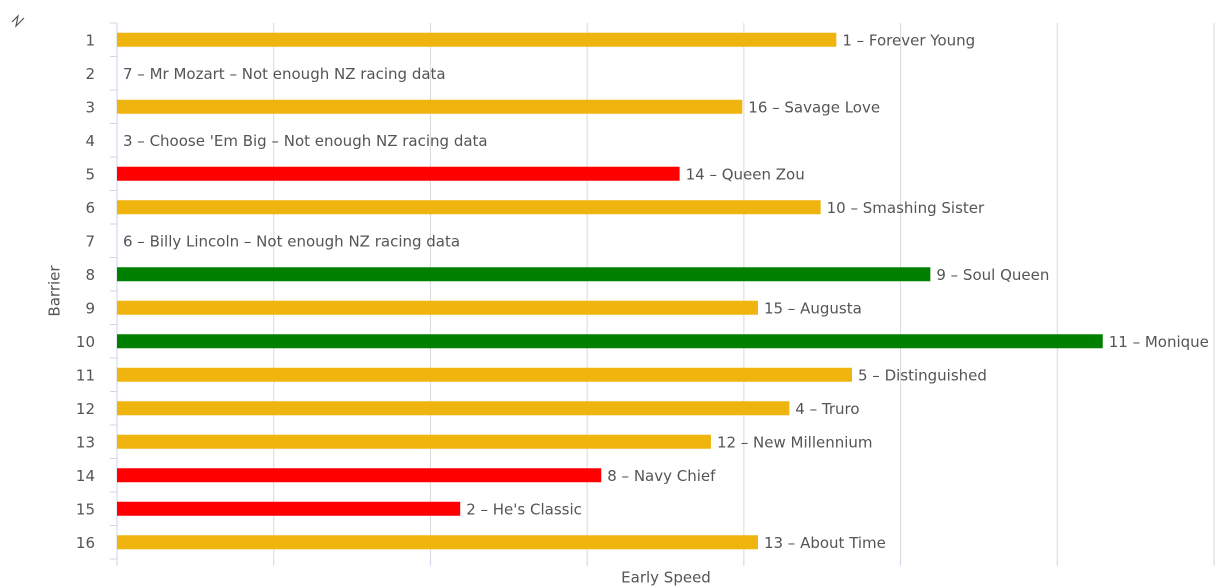  I want to click on y-tick-label: 3, so click(90, 107).